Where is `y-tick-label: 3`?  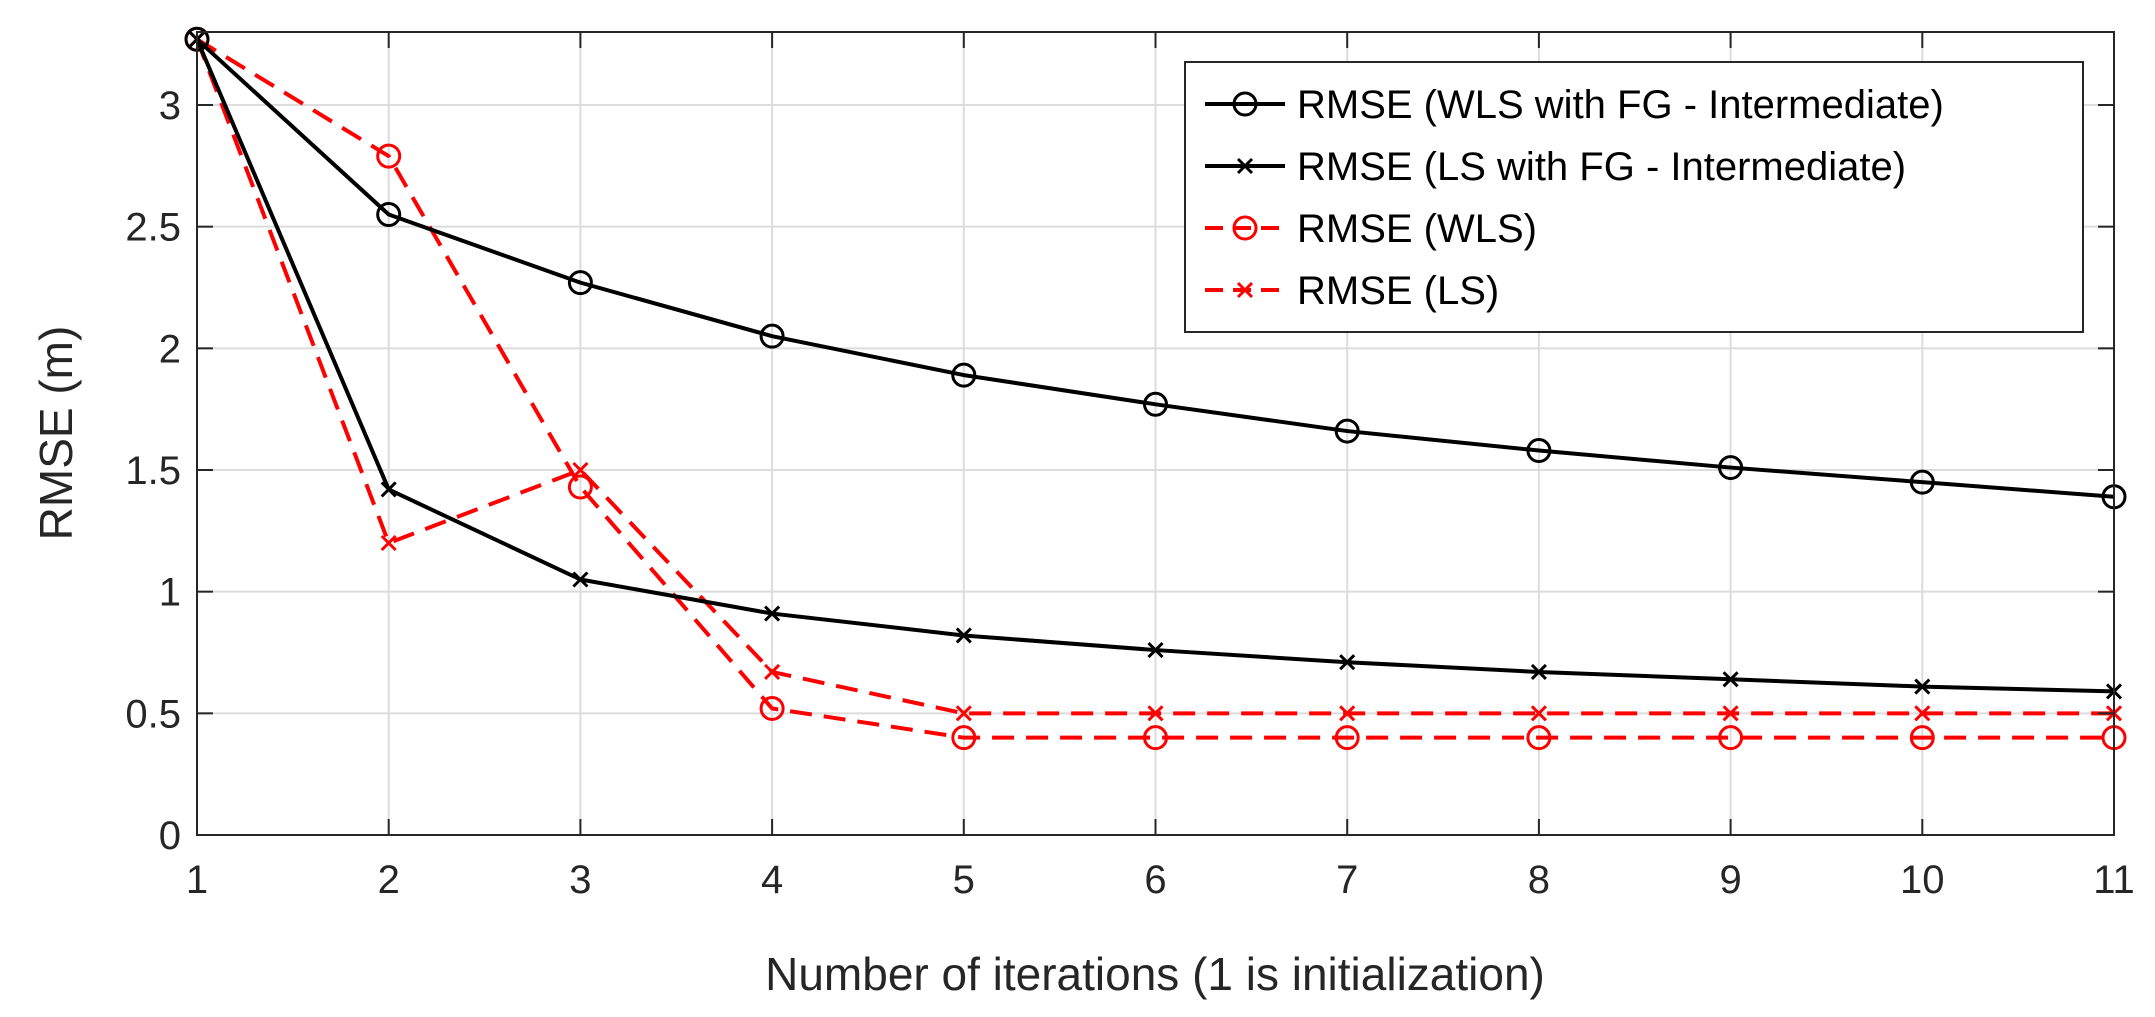 y-tick-label: 3 is located at coordinates (170, 106).